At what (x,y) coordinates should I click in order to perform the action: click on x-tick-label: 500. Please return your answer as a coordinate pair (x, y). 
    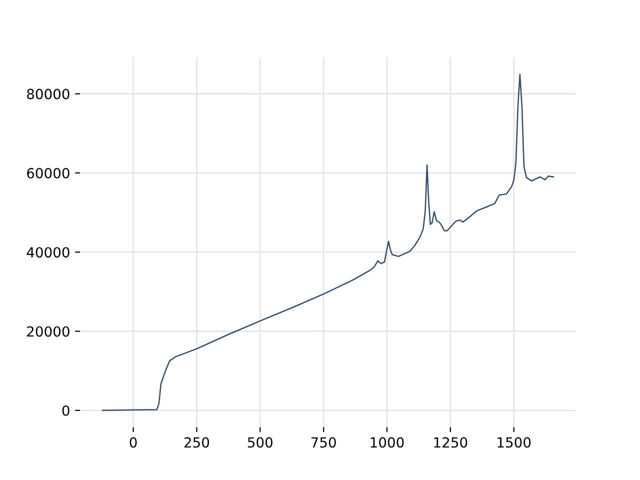
    Looking at the image, I should click on (260, 442).